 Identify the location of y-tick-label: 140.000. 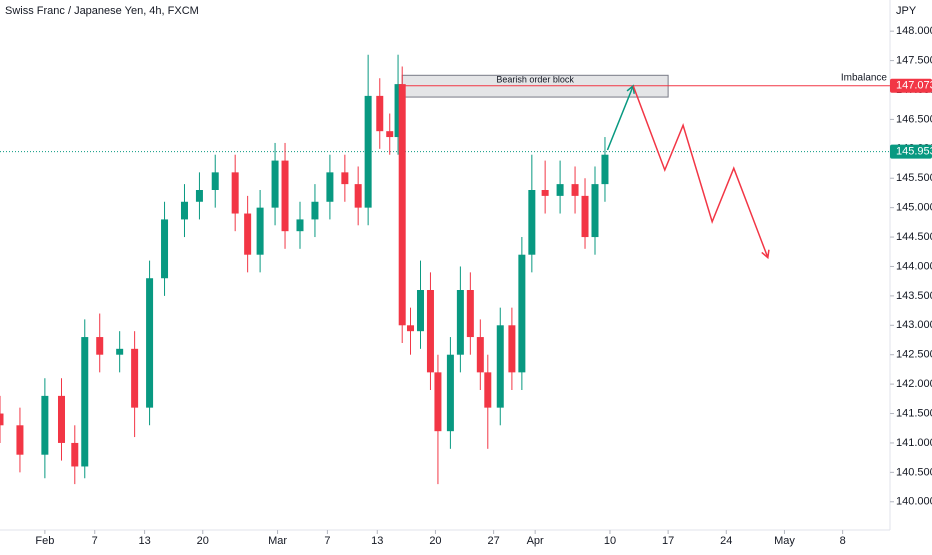
(914, 502).